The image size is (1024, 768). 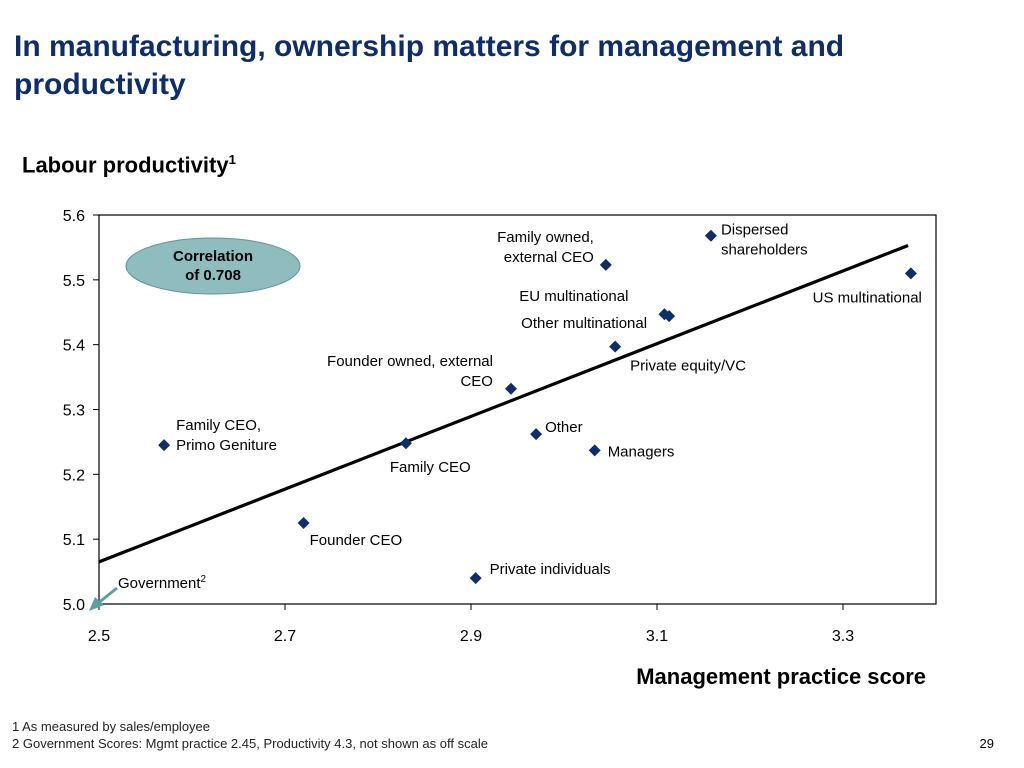 I want to click on x-tick-label: 2.5, so click(x=99, y=636).